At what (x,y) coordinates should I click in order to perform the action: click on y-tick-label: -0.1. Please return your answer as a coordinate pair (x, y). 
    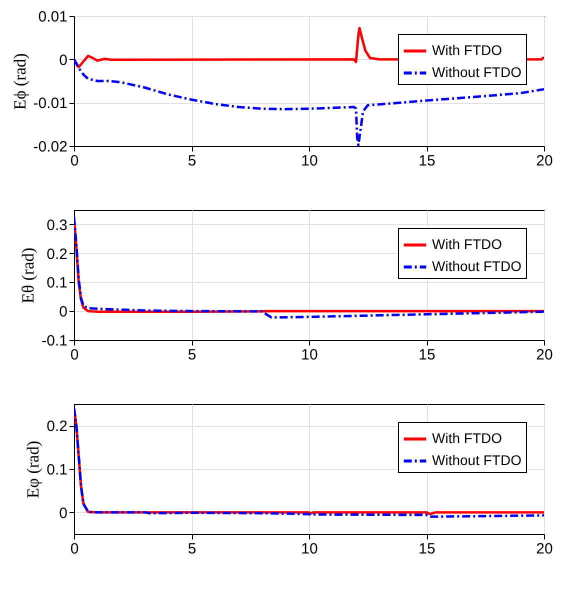
    Looking at the image, I should click on (55, 341).